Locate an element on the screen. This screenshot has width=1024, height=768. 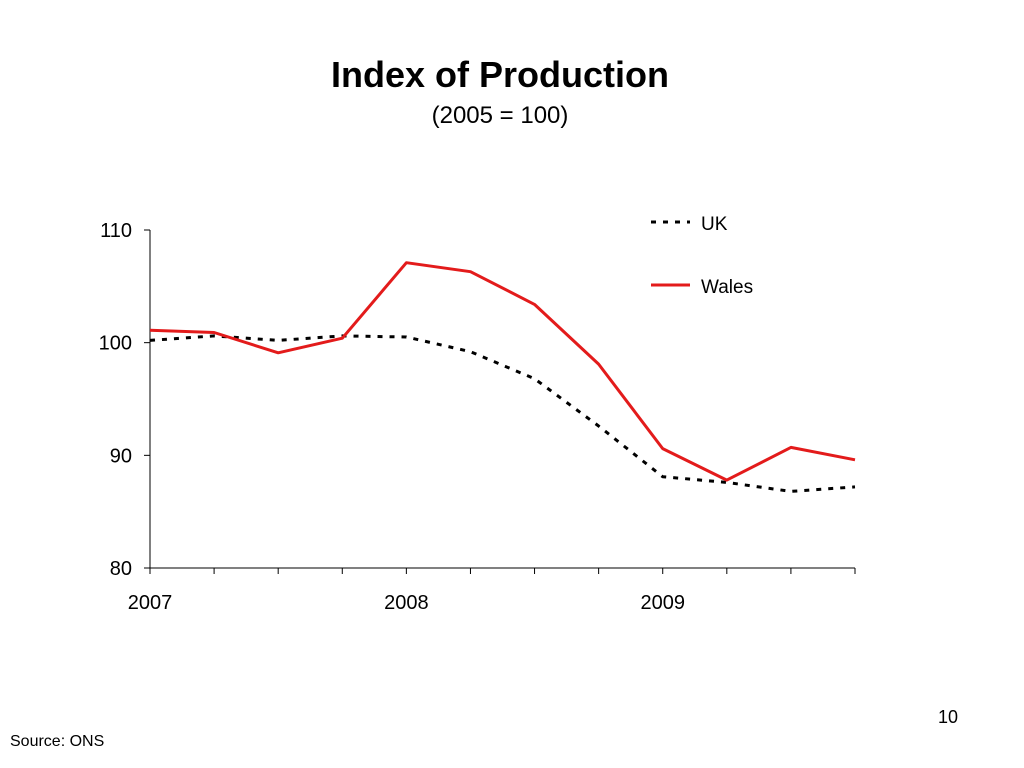
series-line-uk is located at coordinates (502, 413).